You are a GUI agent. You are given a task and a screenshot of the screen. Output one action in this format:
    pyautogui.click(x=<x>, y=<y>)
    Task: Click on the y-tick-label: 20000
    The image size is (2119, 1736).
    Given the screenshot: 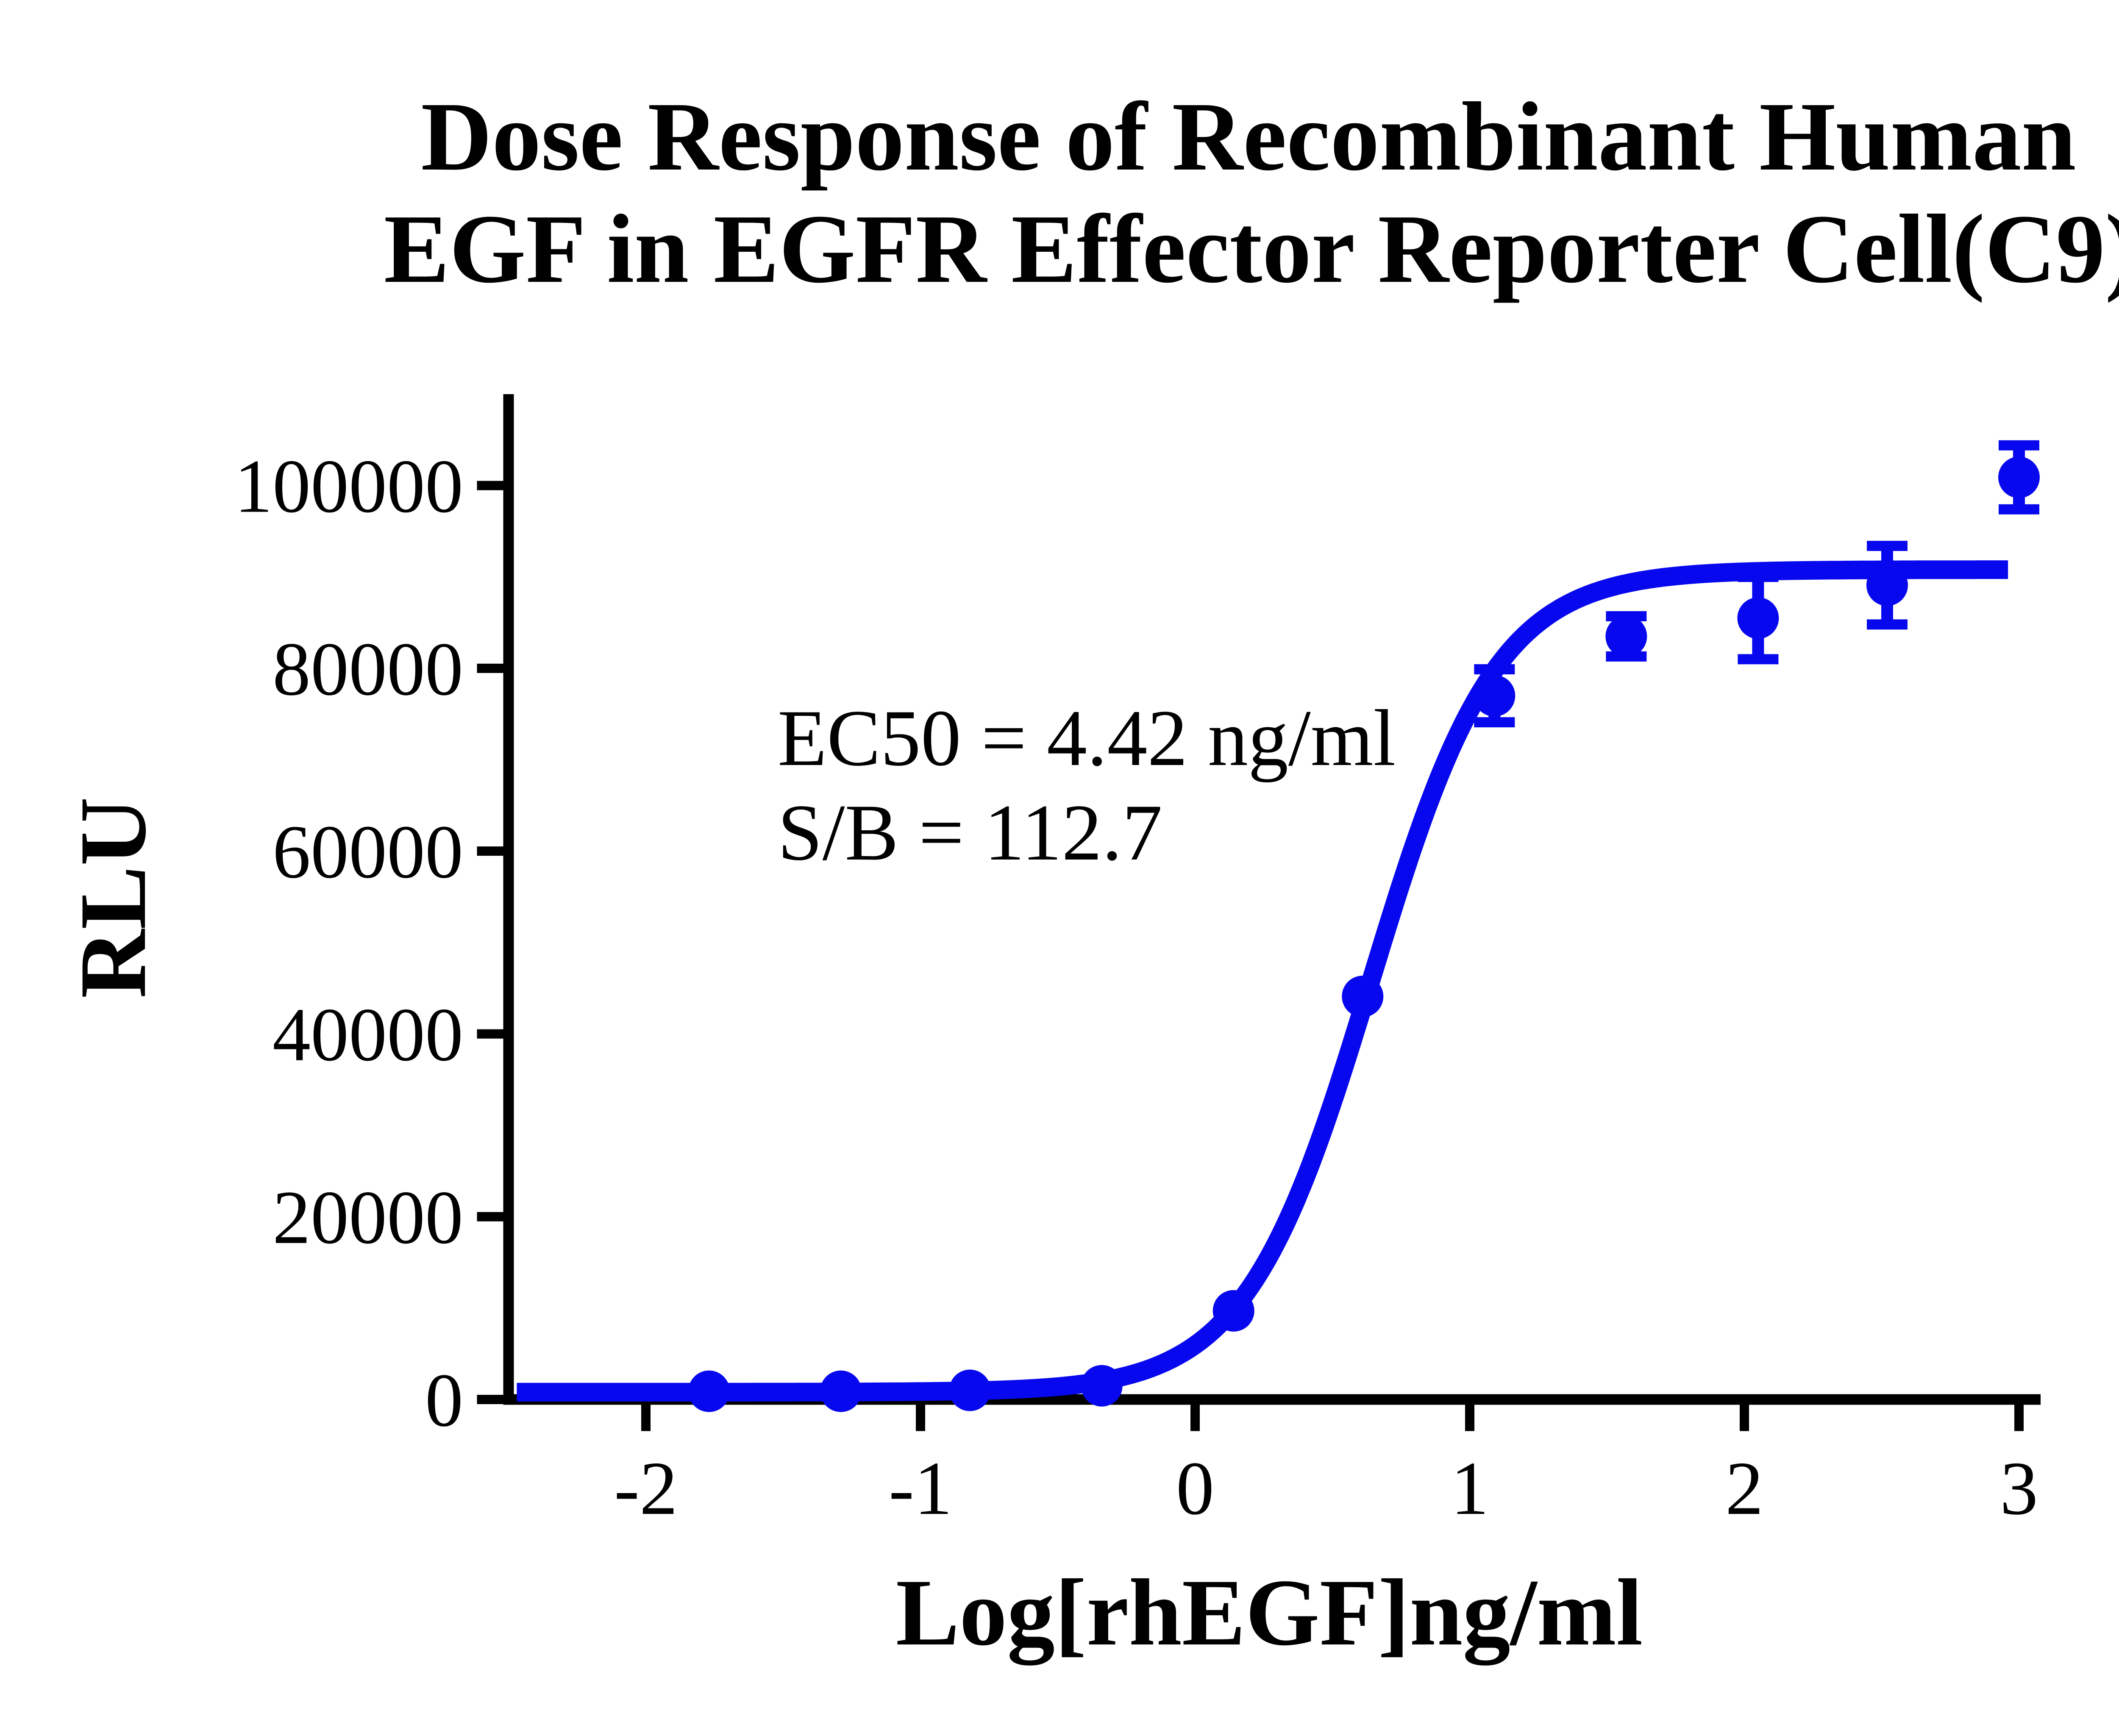 What is the action you would take?
    pyautogui.click(x=368, y=1217)
    